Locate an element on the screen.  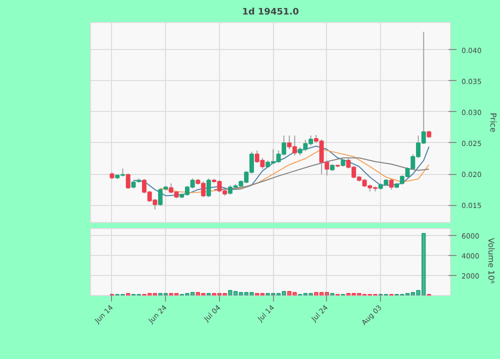
y-axis-title: Price is located at coordinates (493, 122).